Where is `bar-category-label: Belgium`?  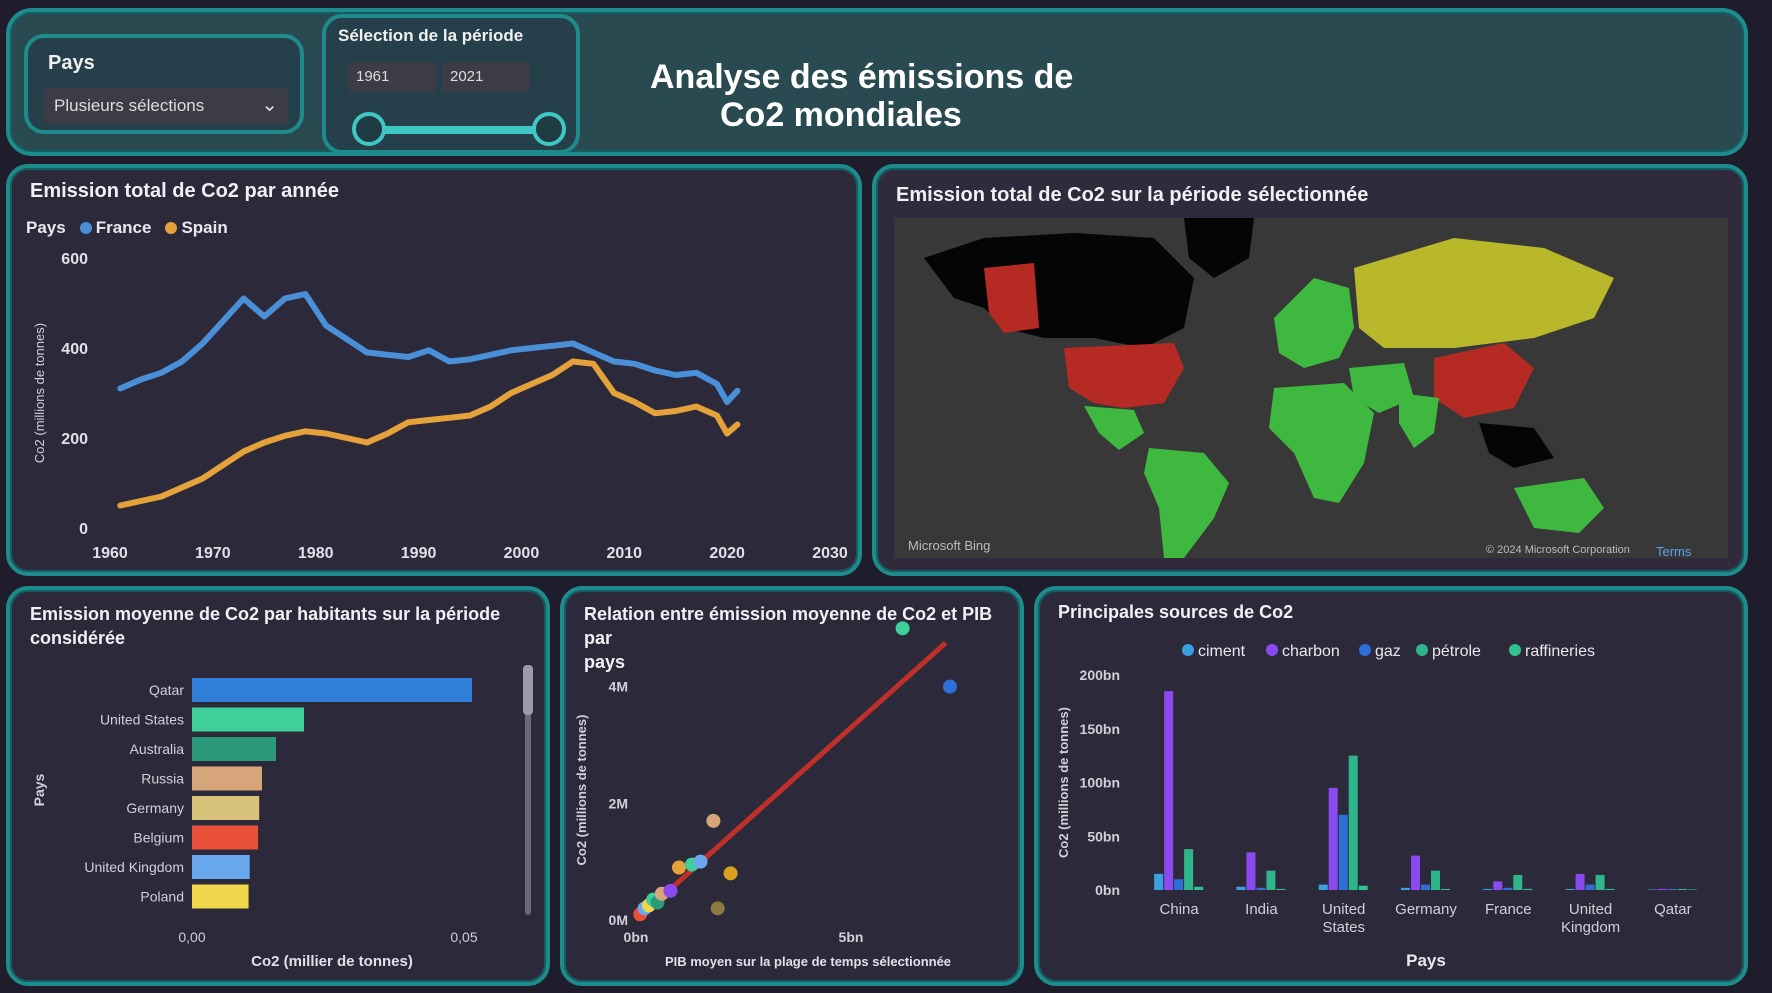
bar-category-label: Belgium is located at coordinates (158, 838).